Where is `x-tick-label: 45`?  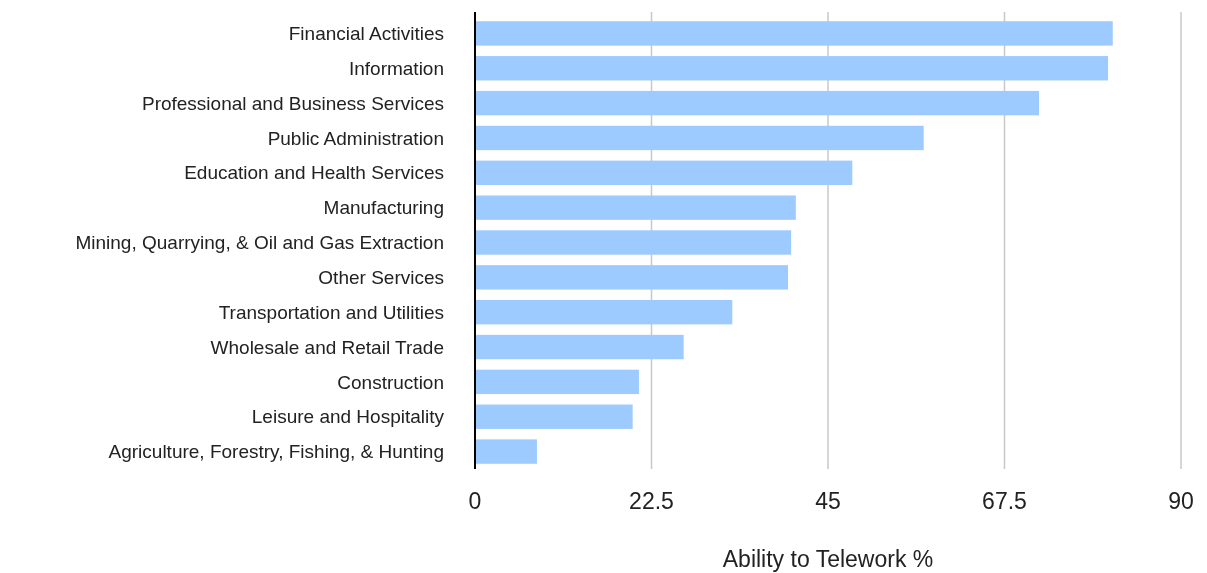
x-tick-label: 45 is located at coordinates (828, 501).